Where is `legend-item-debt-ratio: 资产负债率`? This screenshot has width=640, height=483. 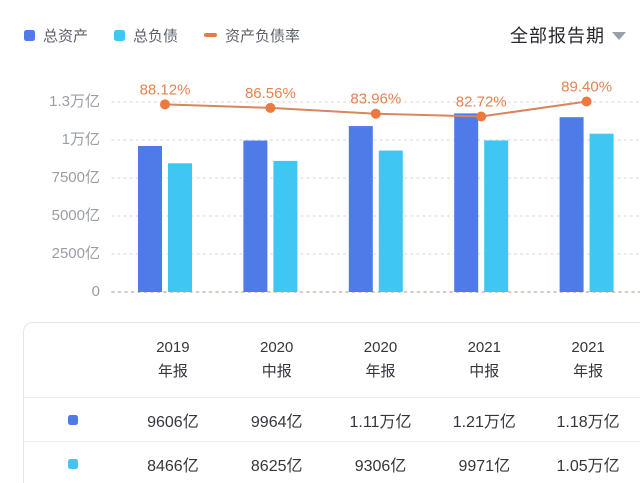
legend-item-debt-ratio: 资产负债率 is located at coordinates (252, 35).